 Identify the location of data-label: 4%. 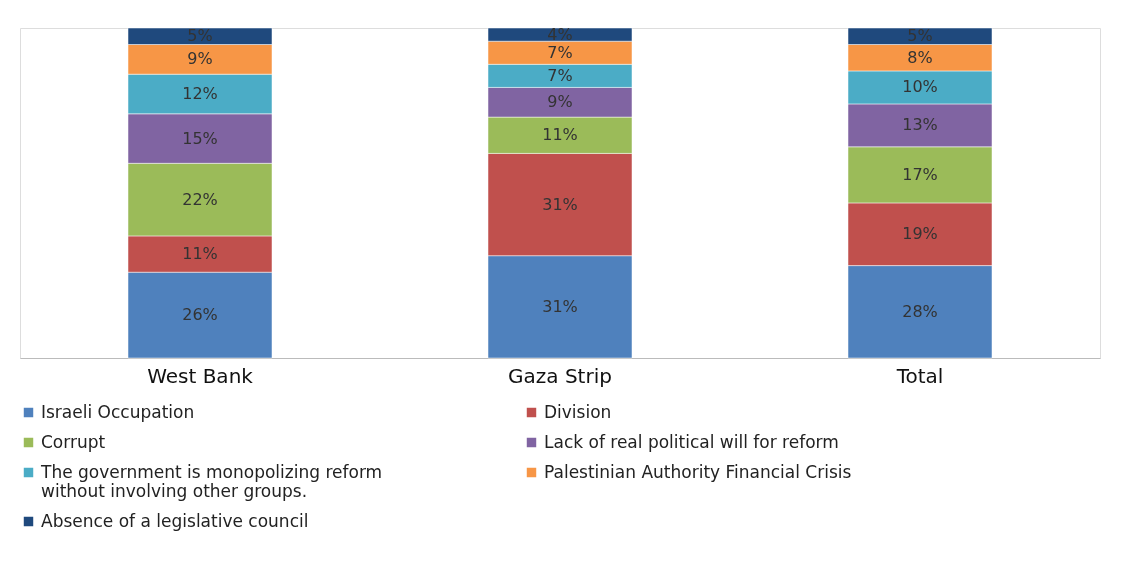
(560, 34).